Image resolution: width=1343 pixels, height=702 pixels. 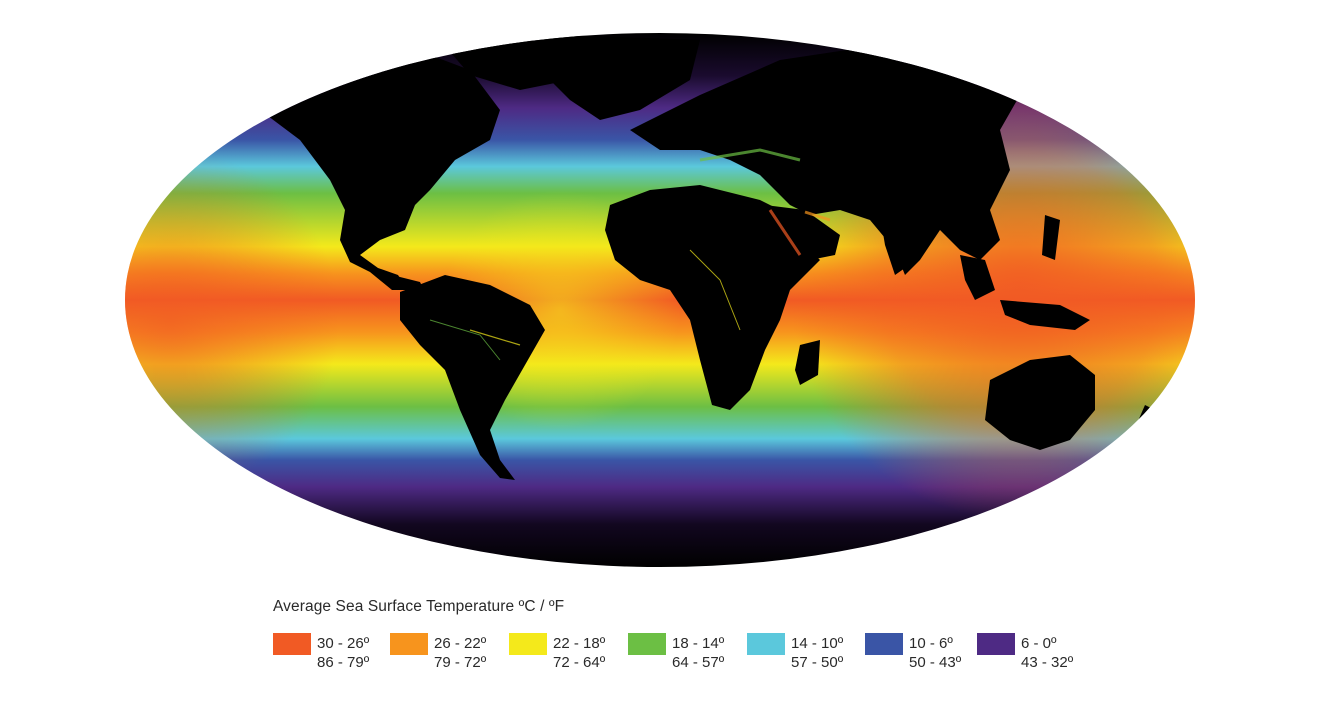 I want to click on africa, so click(x=712, y=297).